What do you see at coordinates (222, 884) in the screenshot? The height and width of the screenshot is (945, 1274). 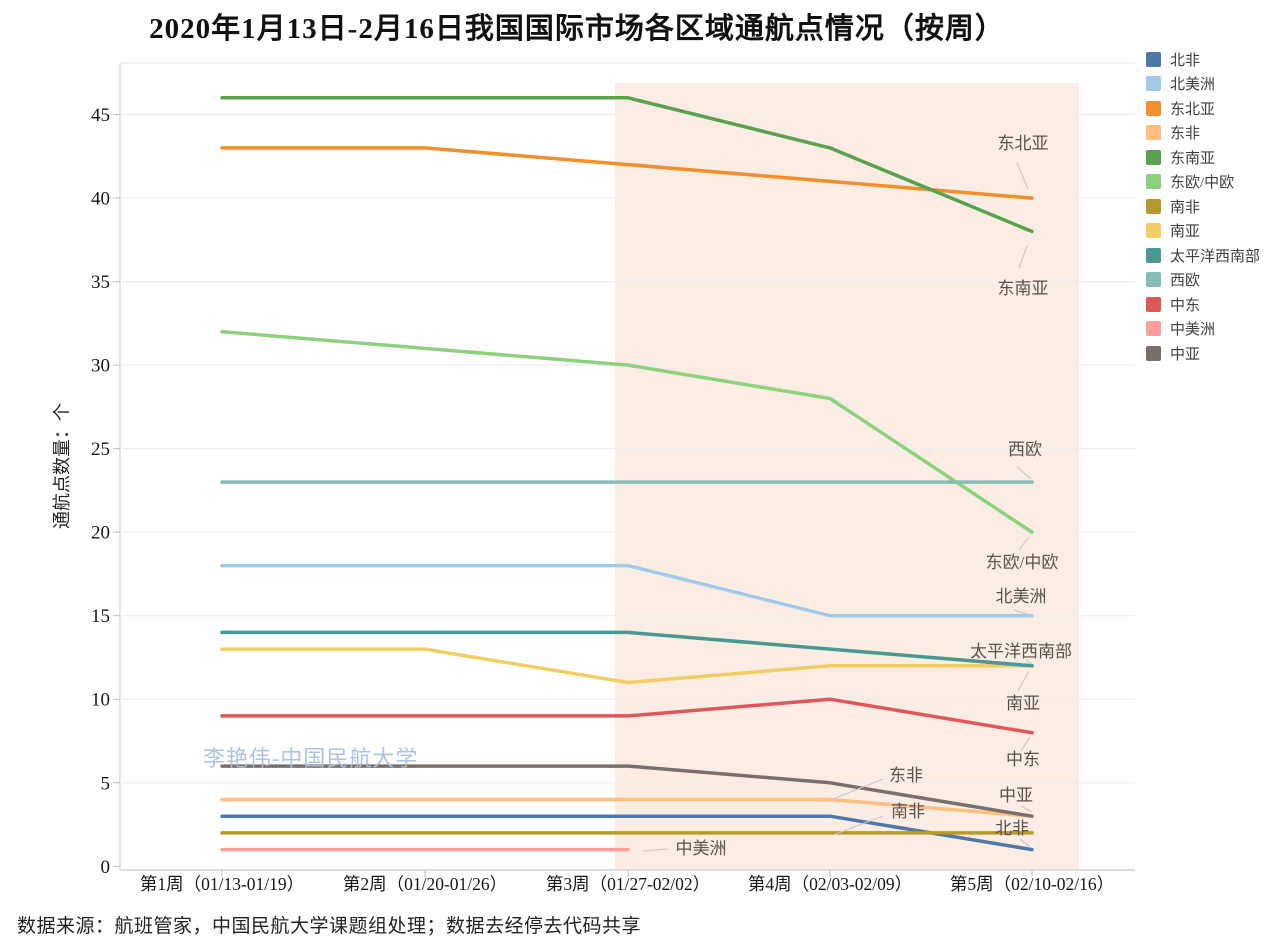 I see `x-tick-label: 第1周（01/13-01/19）` at bounding box center [222, 884].